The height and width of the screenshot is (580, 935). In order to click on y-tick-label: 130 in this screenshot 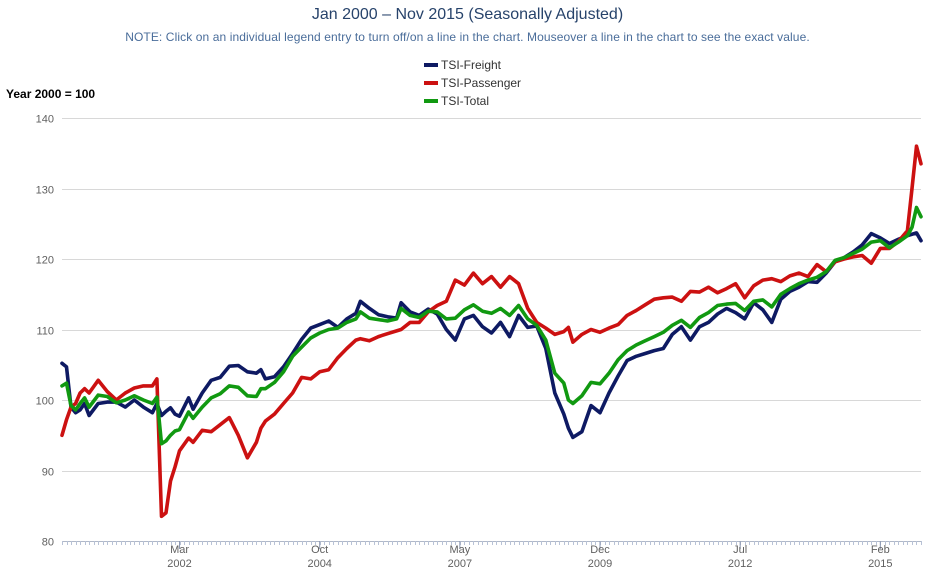, I will do `click(45, 191)`.